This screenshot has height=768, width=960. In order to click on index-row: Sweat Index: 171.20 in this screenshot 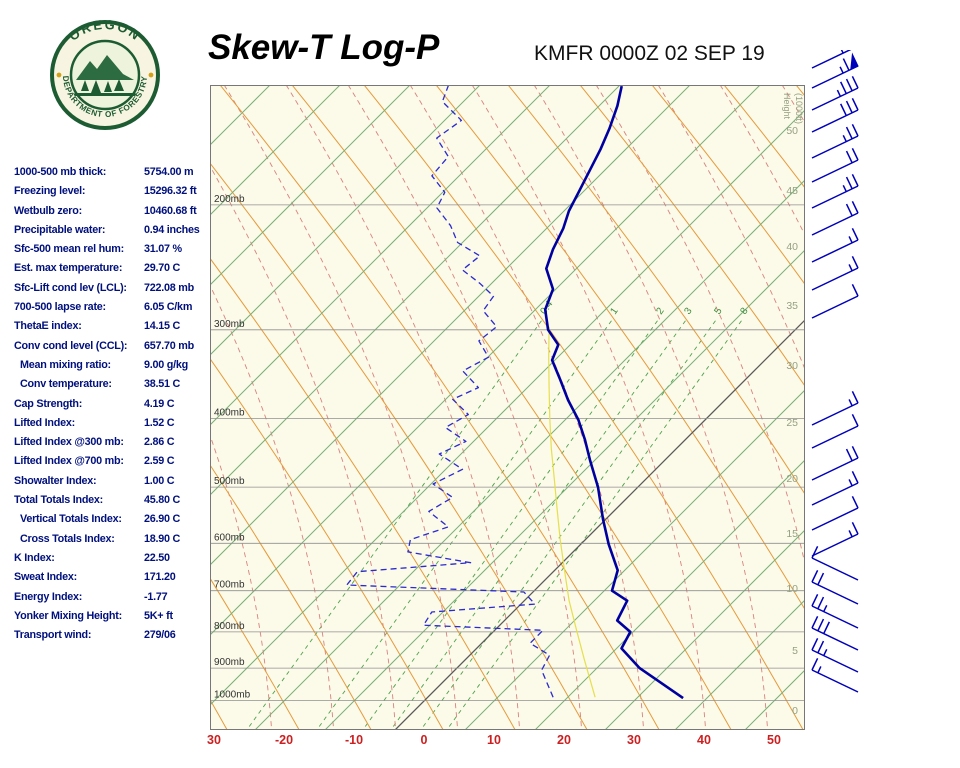, I will do `click(112, 580)`.